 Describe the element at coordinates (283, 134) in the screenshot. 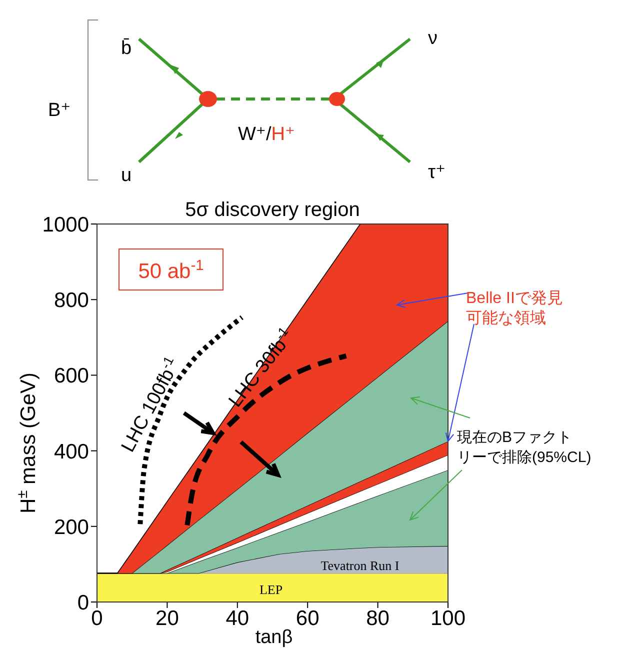

I see `text: H⁺` at that location.